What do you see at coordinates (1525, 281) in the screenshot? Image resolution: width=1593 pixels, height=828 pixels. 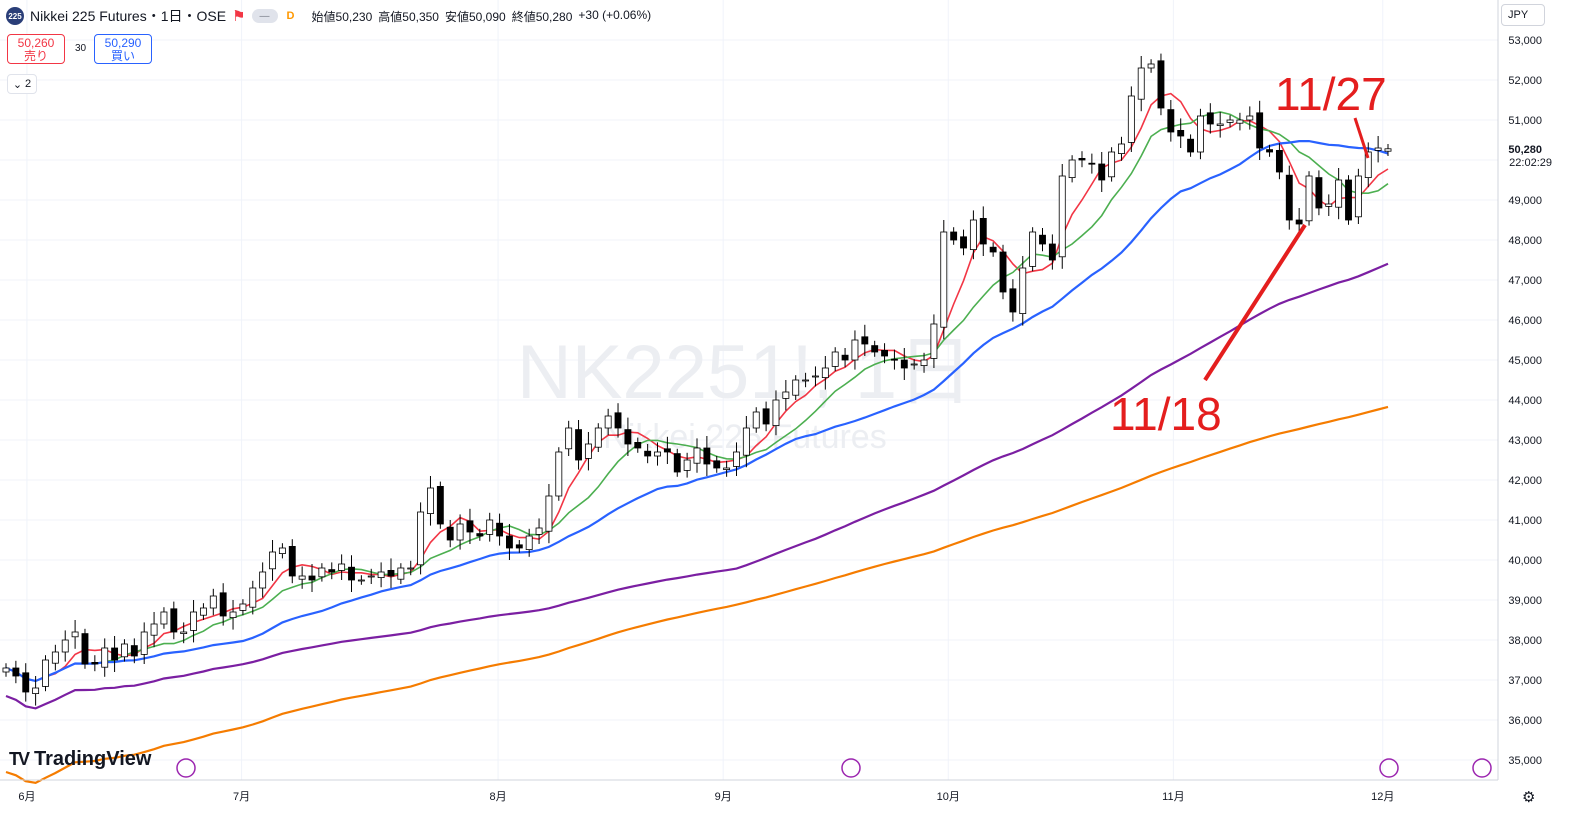 I see `price-tick-label: 47,000` at bounding box center [1525, 281].